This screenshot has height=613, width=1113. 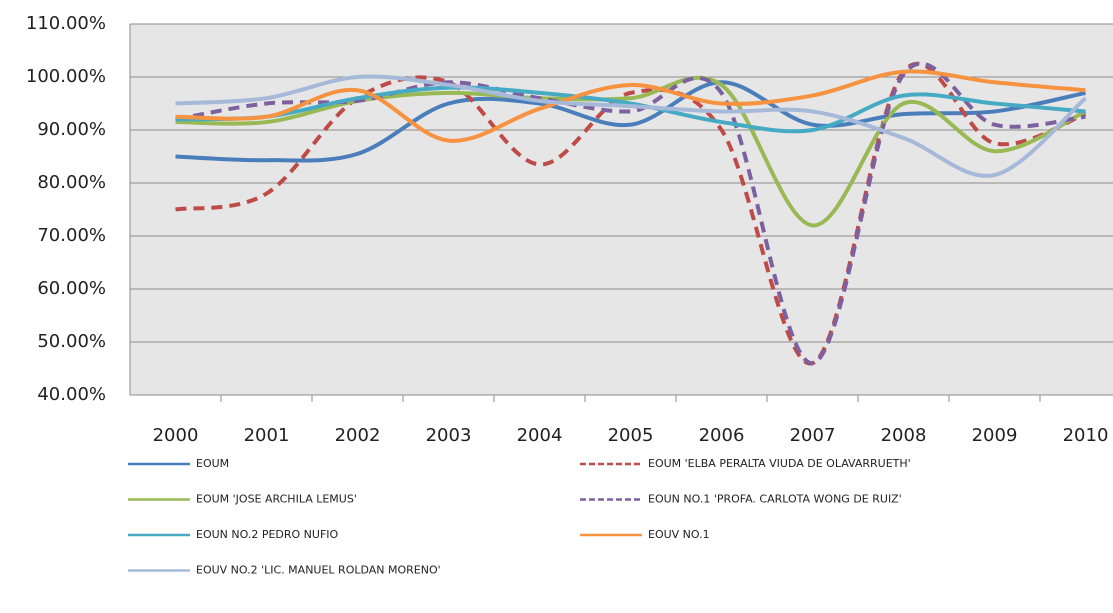 What do you see at coordinates (267, 534) in the screenshot?
I see `legend-label: EOUN NO.2 PEDRO NUFIO` at bounding box center [267, 534].